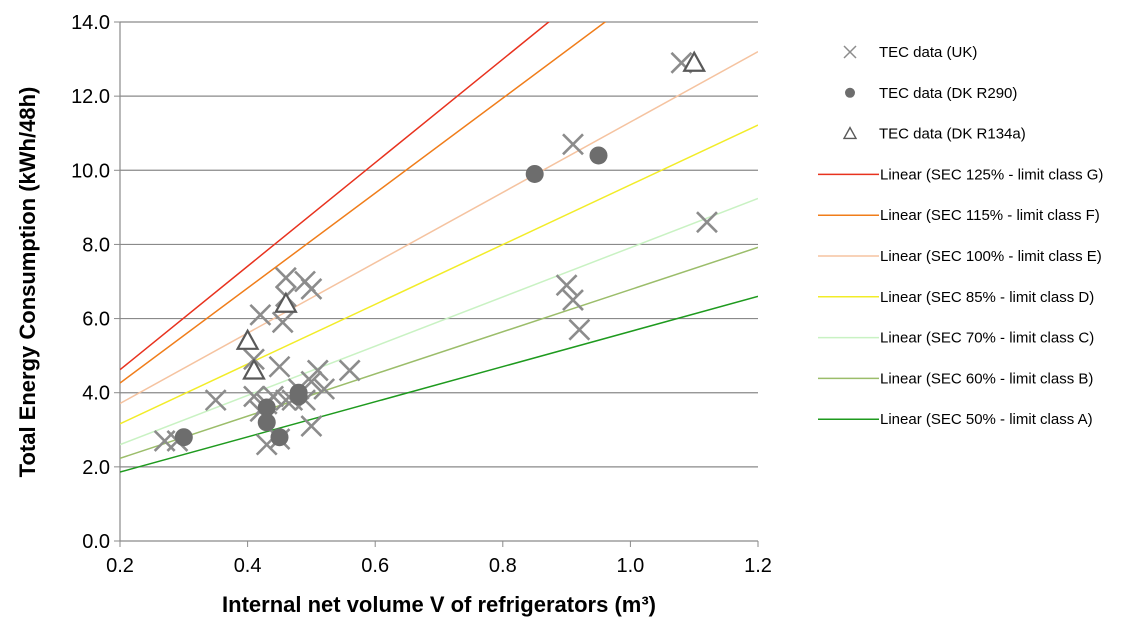 This screenshot has width=1145, height=623. Describe the element at coordinates (991, 256) in the screenshot. I see `legend-label: Linear (SEC 100% - limit class E)` at that location.